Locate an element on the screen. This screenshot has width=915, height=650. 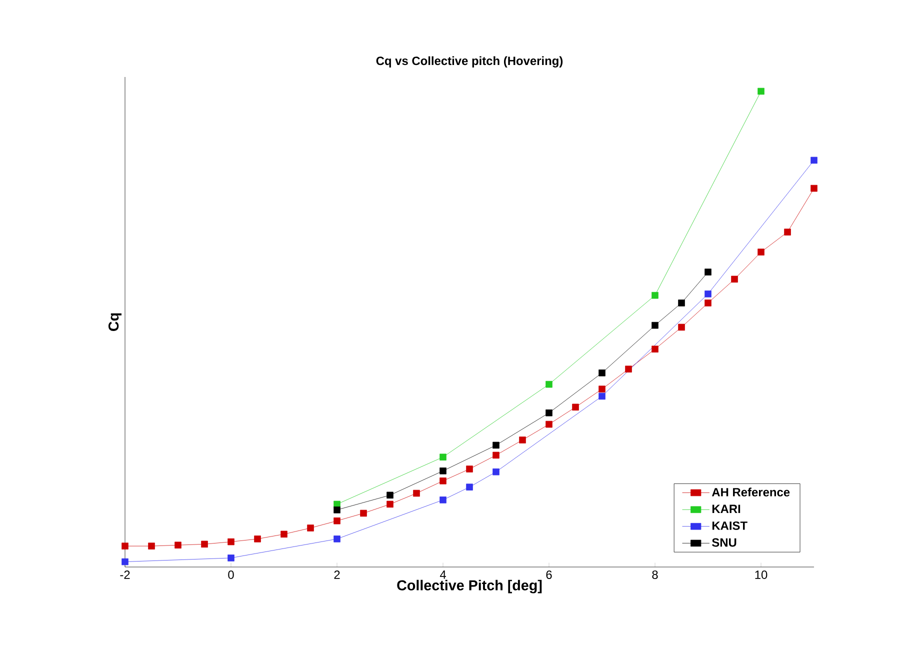
chart-title: Cq vs Collective pitch (Hovering) is located at coordinates (469, 62).